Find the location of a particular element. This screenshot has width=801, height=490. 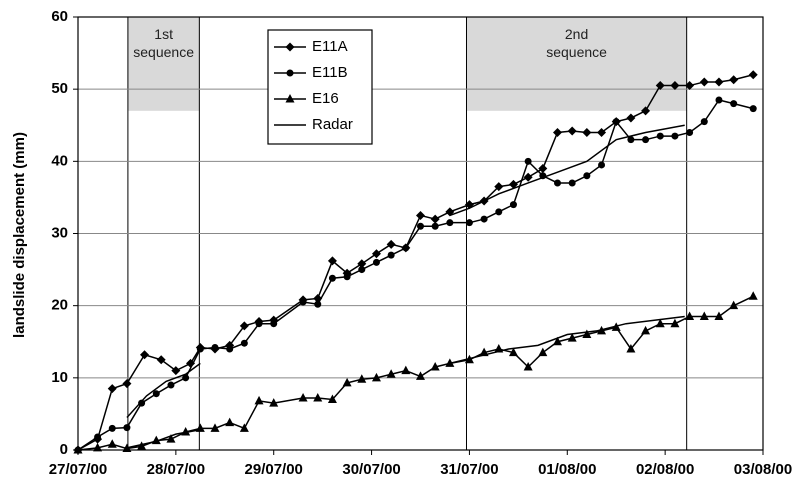

y-axis-label: landslide displacement (mm) is located at coordinates (19, 235).